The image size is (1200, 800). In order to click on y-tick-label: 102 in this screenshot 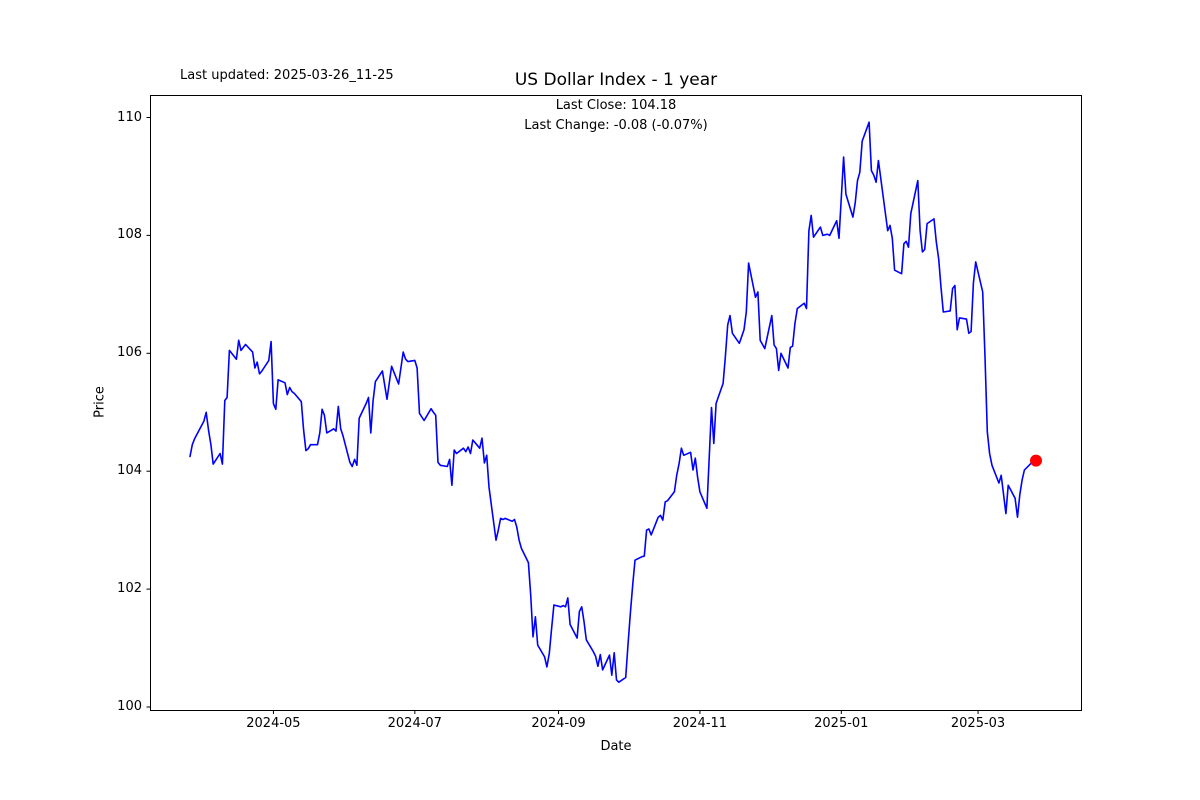, I will do `click(129, 589)`.